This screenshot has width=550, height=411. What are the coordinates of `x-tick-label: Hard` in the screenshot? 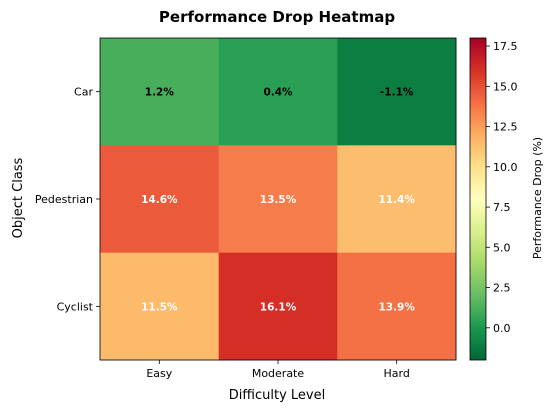 It's located at (397, 373).